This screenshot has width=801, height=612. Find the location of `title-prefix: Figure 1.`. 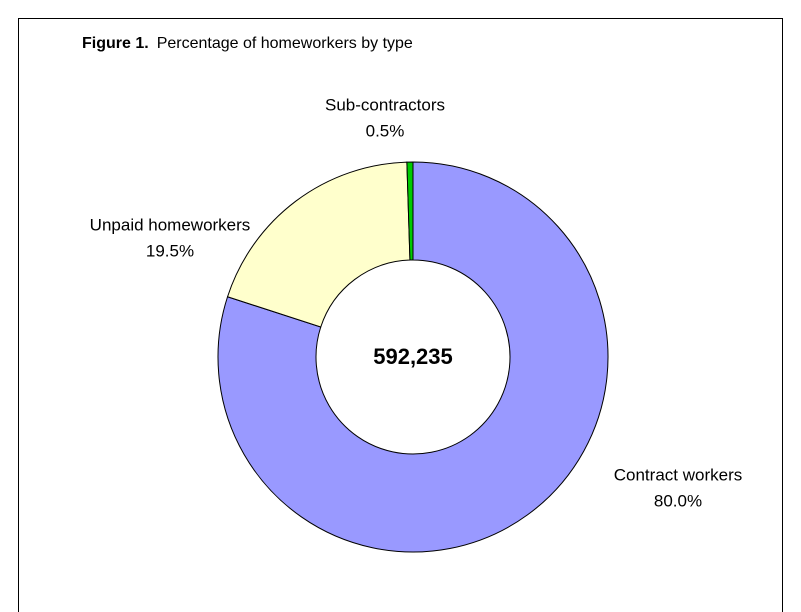

title-prefix: Figure 1. is located at coordinates (115, 43).